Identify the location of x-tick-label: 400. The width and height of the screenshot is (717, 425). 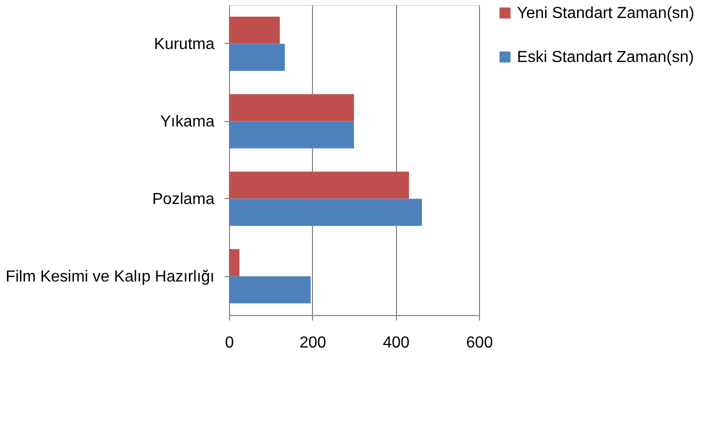
(396, 343).